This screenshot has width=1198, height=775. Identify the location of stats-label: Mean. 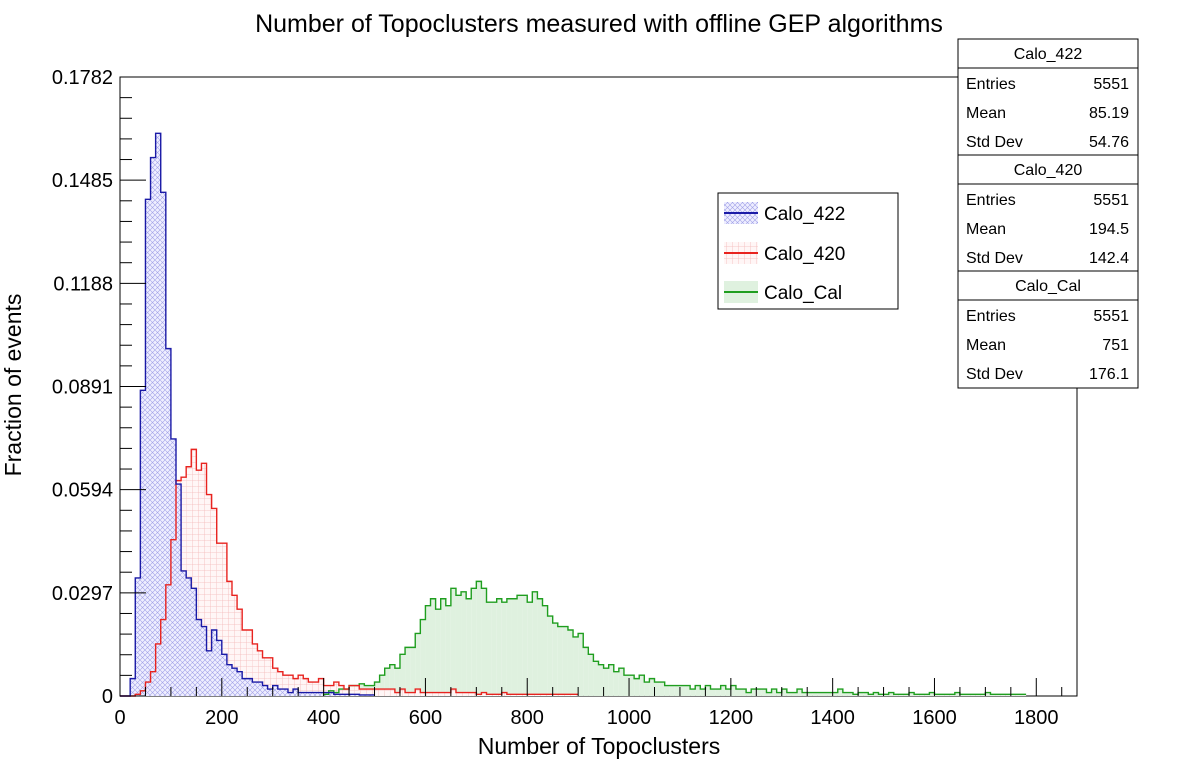
(986, 229).